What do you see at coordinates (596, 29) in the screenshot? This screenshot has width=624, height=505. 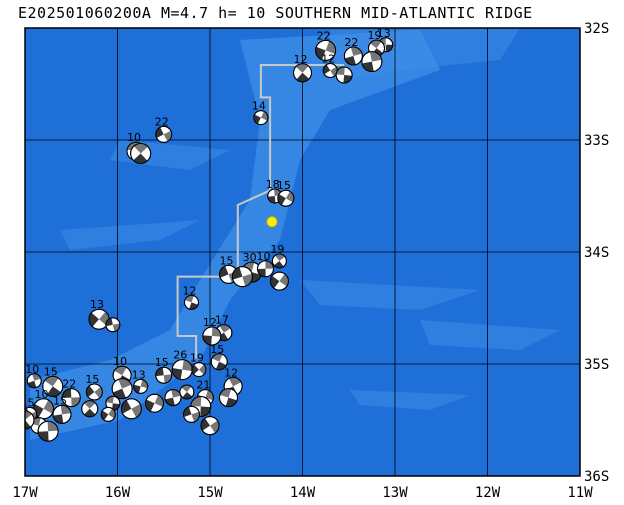 I see `latitude-label: 32S` at bounding box center [596, 29].